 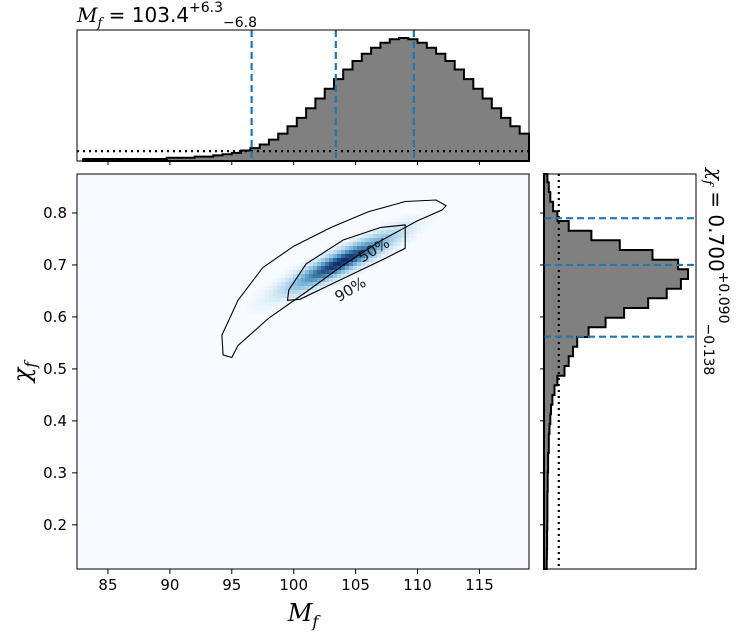 What do you see at coordinates (22, 375) in the screenshot?
I see `y-axis-label-symbol: χ` at bounding box center [22, 375].